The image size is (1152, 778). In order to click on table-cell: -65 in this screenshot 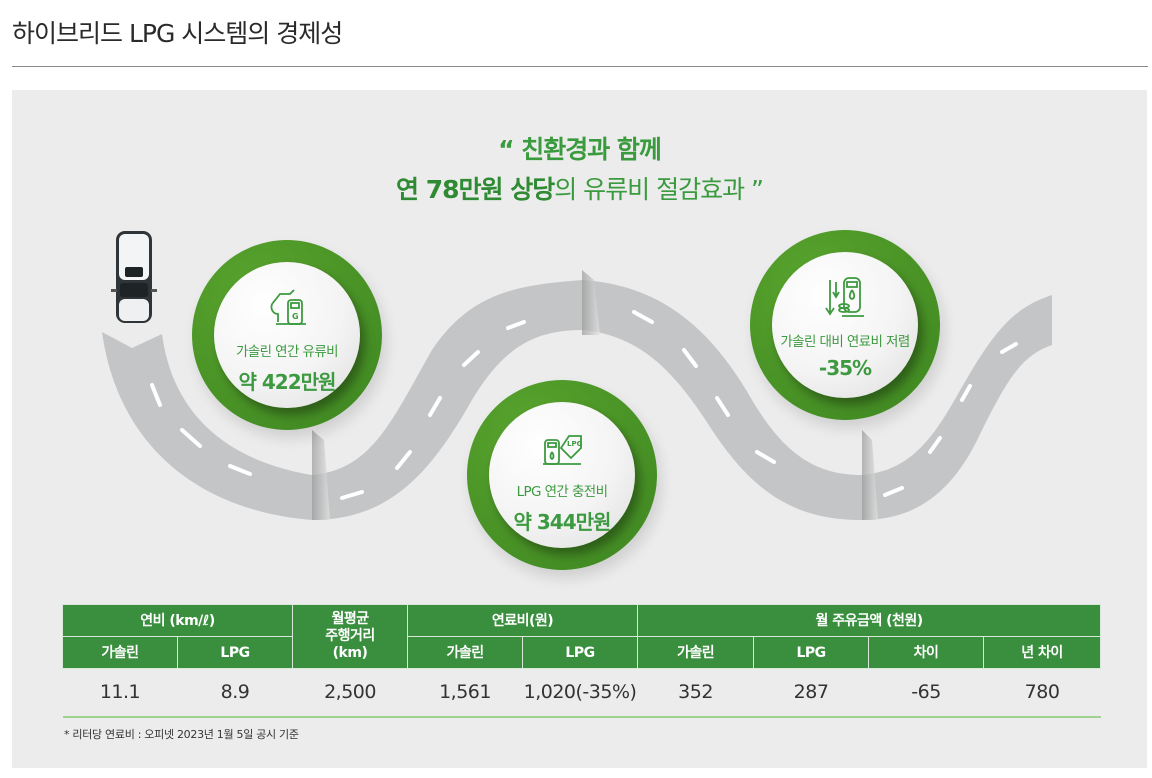, I will do `click(926, 693)`.